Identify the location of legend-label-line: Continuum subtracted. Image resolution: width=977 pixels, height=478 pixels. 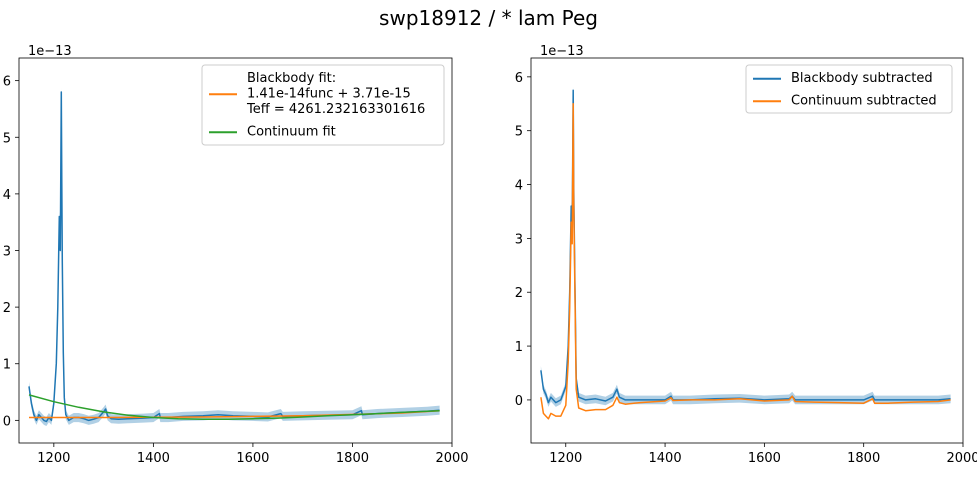
(864, 101).